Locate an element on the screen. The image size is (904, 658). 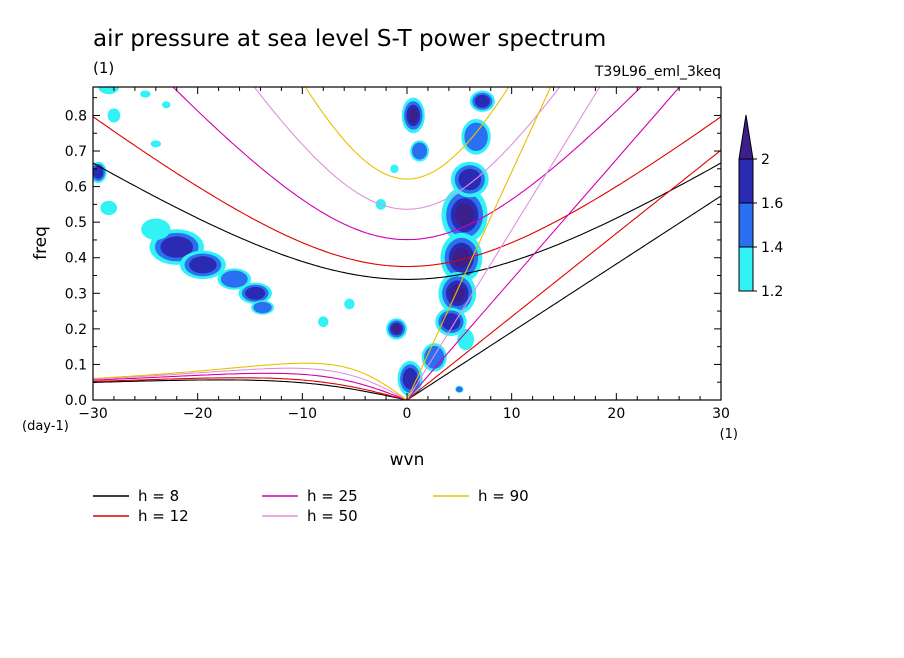
y-axis-label: freq is located at coordinates (41, 243).